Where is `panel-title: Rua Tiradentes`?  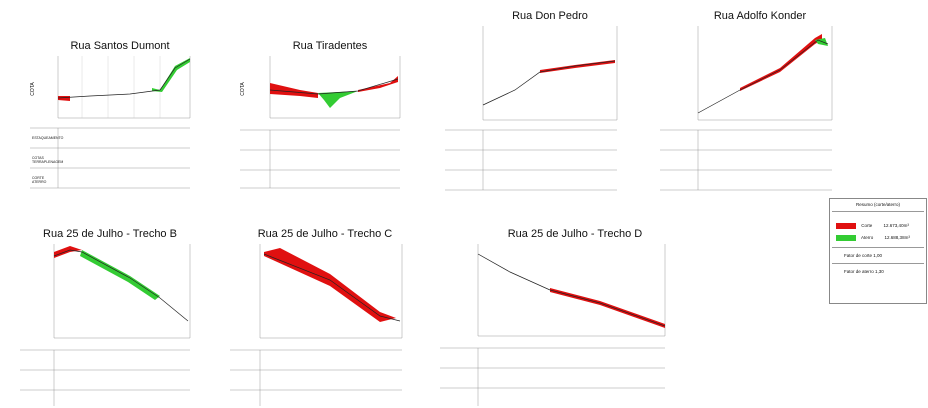
panel-title: Rua Tiradentes is located at coordinates (330, 46).